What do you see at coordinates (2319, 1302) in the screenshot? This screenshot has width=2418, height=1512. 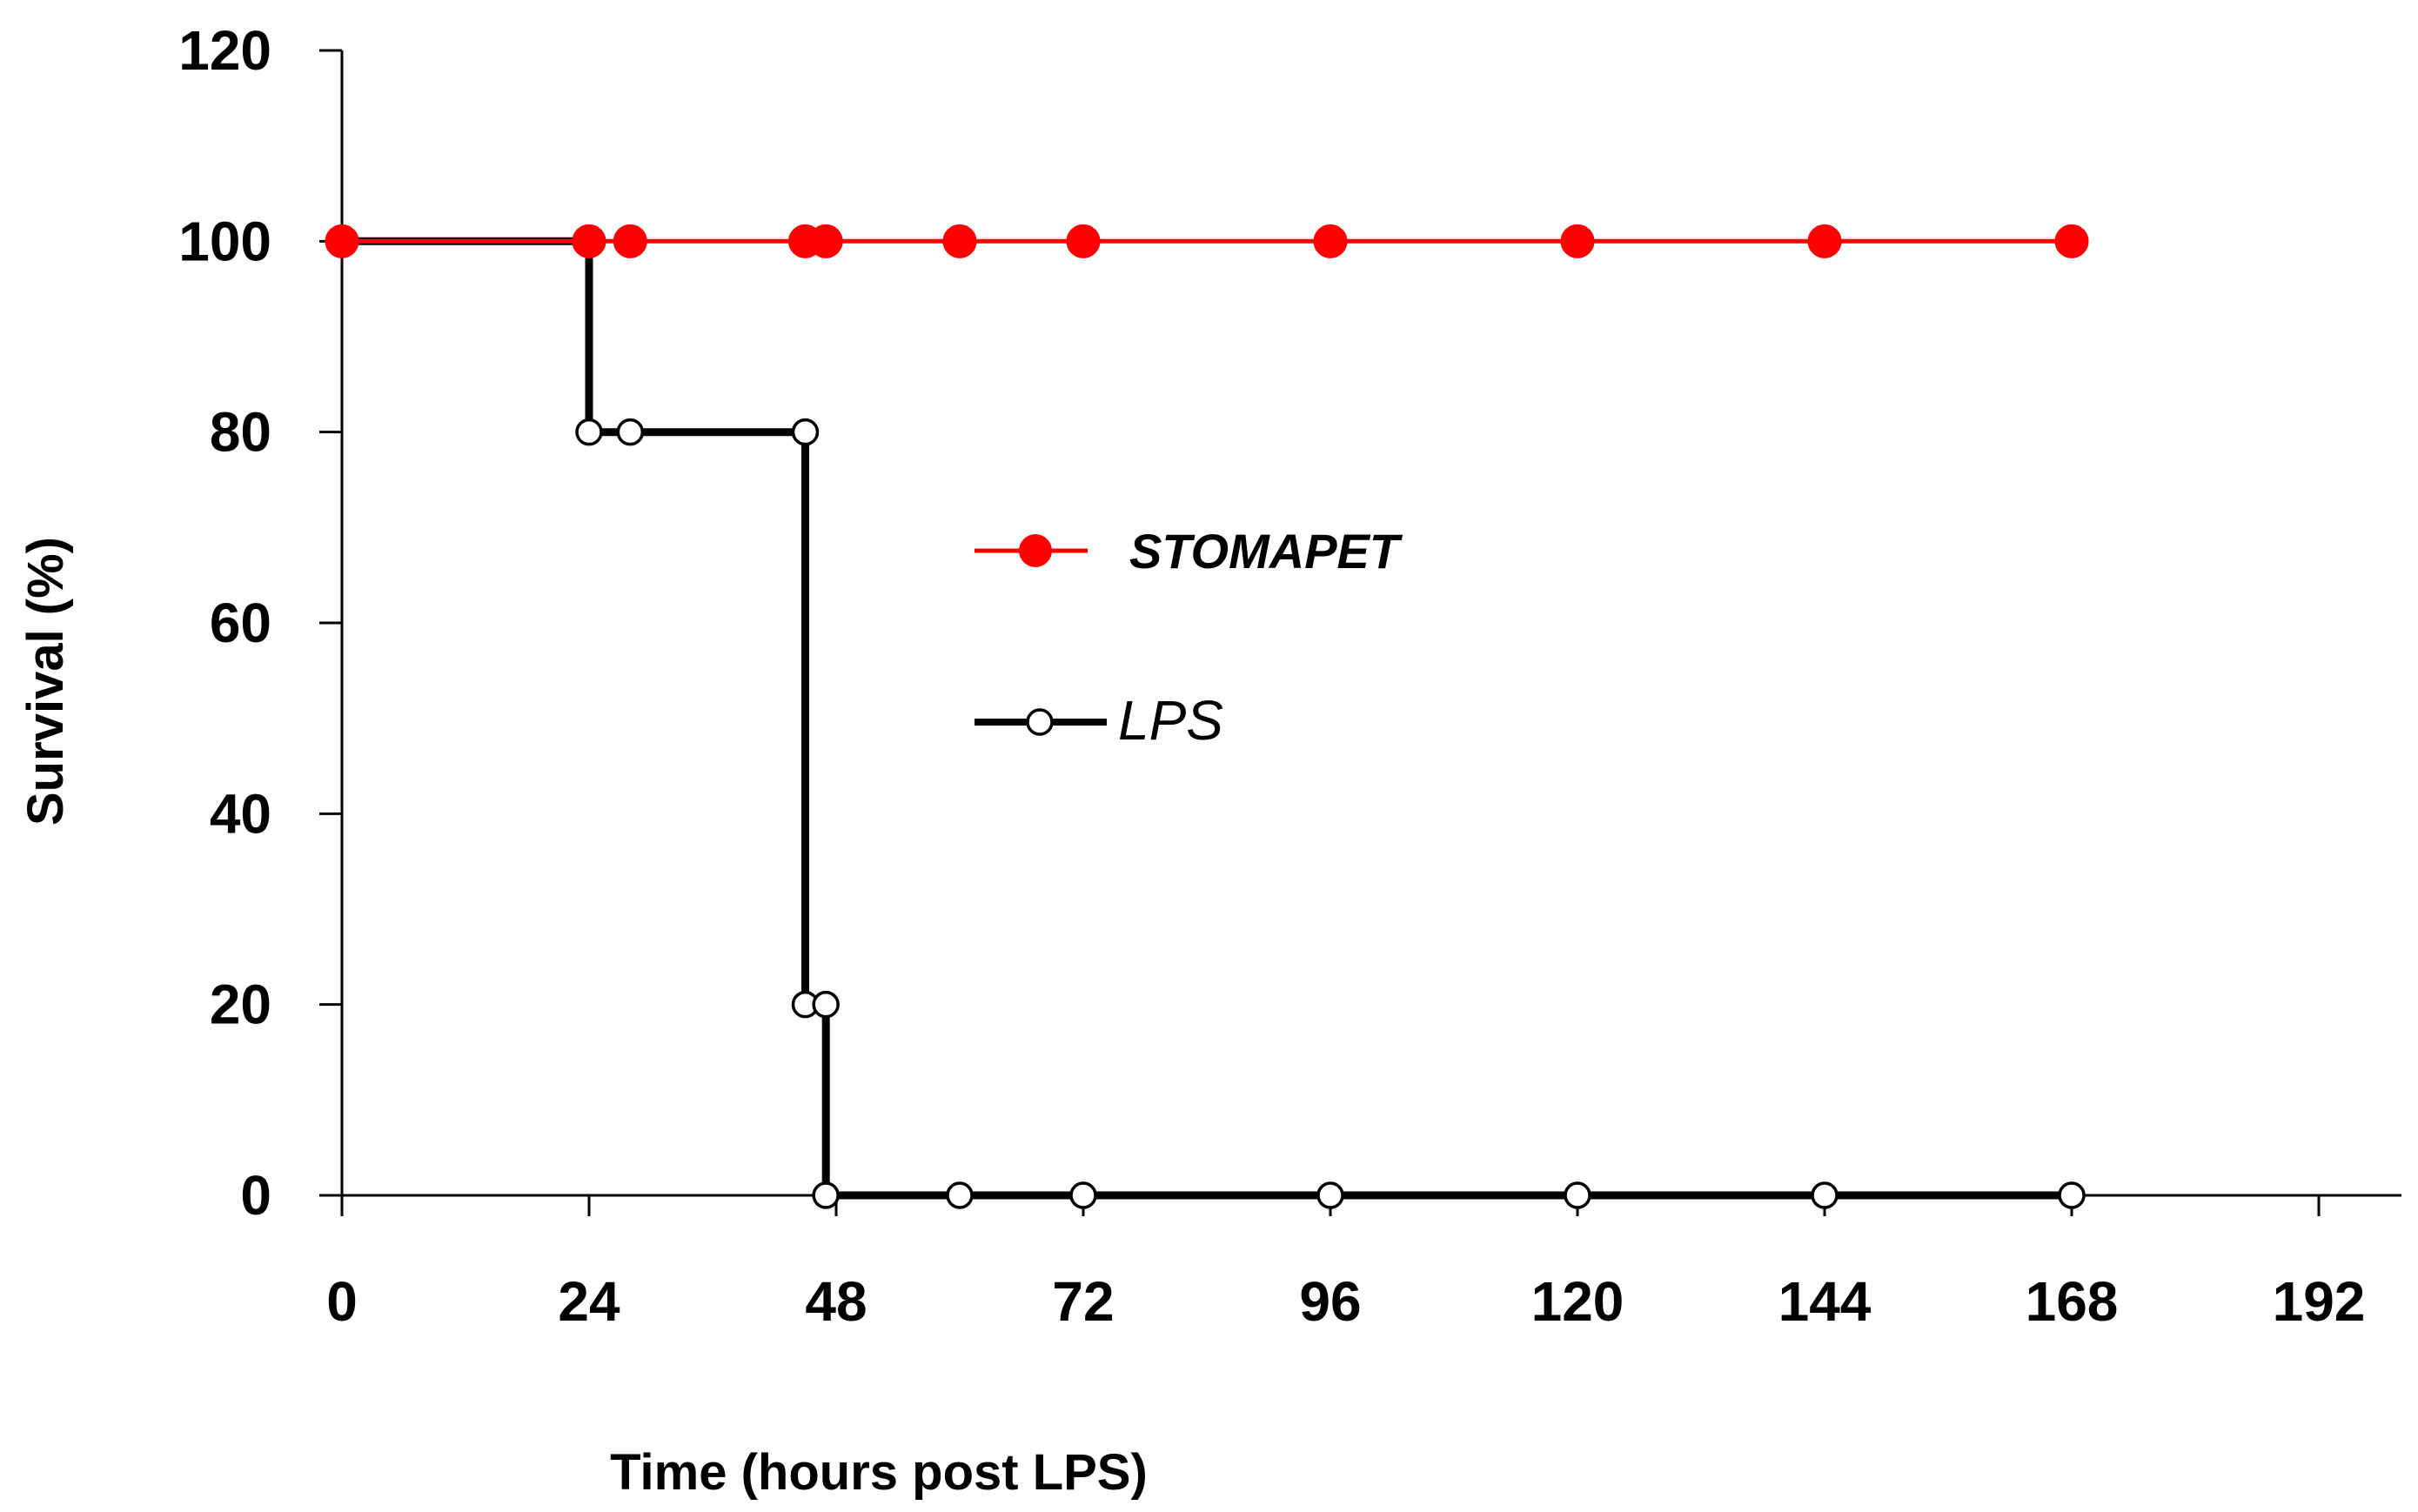 I see `x-tick-label: 192` at bounding box center [2319, 1302].